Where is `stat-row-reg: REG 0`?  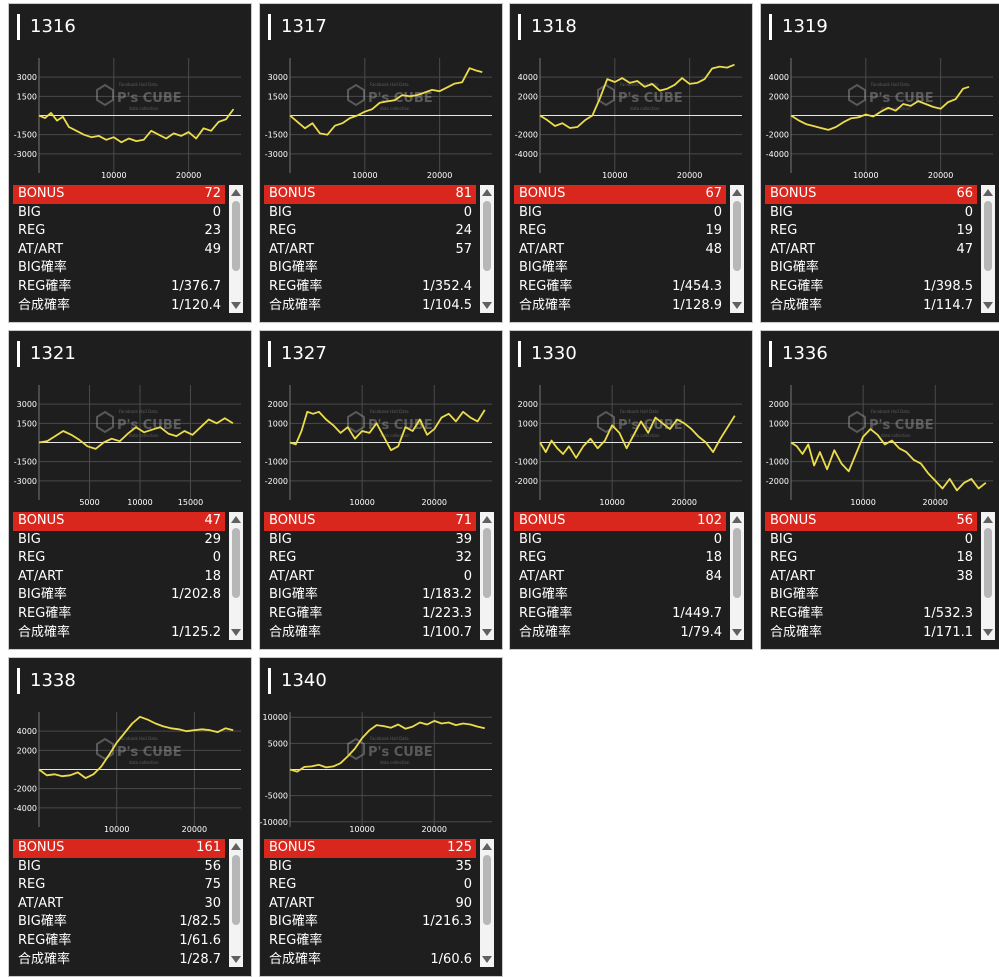
stat-row-reg: REG 0 is located at coordinates (119, 558).